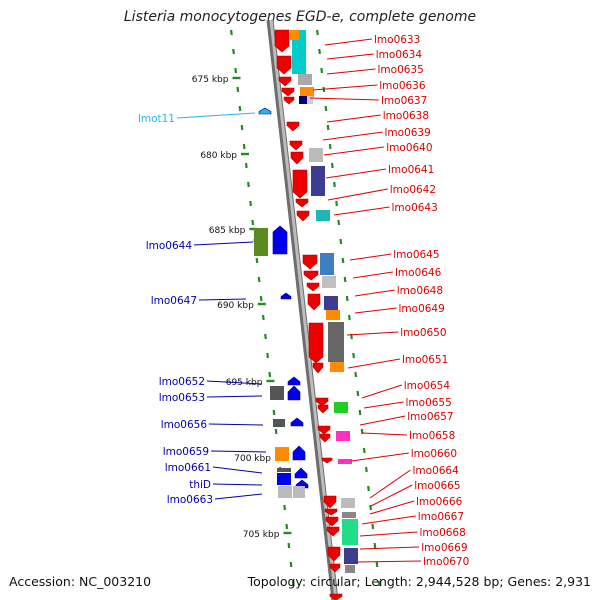 Image resolution: width=600 pixels, height=600 pixels. Describe the element at coordinates (402, 86) in the screenshot. I see `right-gene-label: lmo0636` at that location.